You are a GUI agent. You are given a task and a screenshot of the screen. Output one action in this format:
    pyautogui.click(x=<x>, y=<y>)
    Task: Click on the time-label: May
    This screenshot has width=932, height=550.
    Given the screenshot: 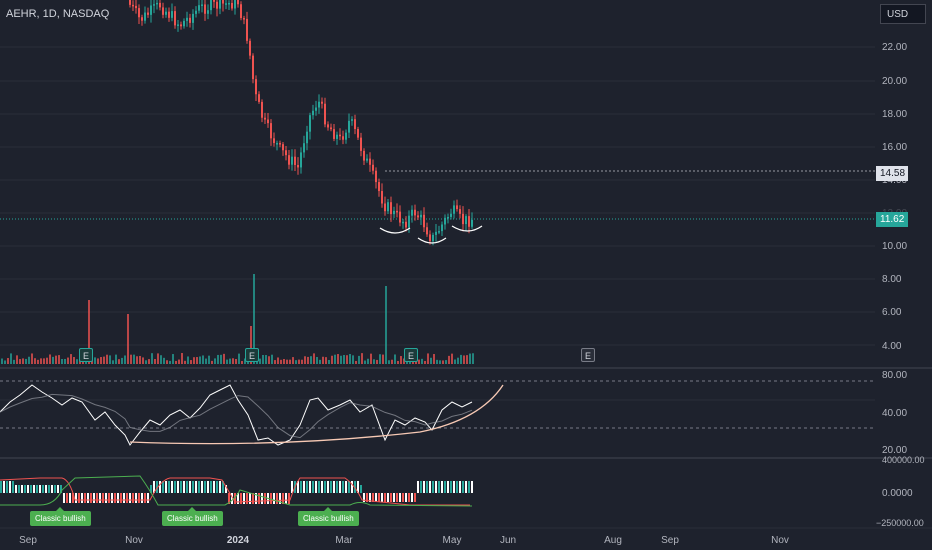 What is the action you would take?
    pyautogui.click(x=452, y=540)
    